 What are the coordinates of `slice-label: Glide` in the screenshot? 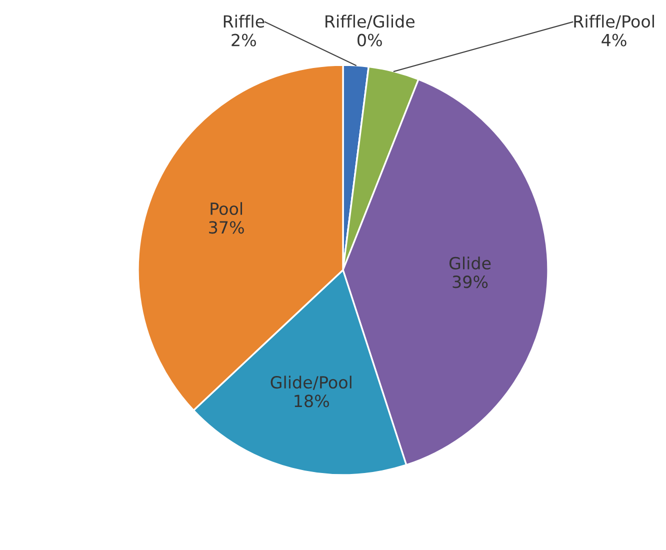 It's located at (470, 263).